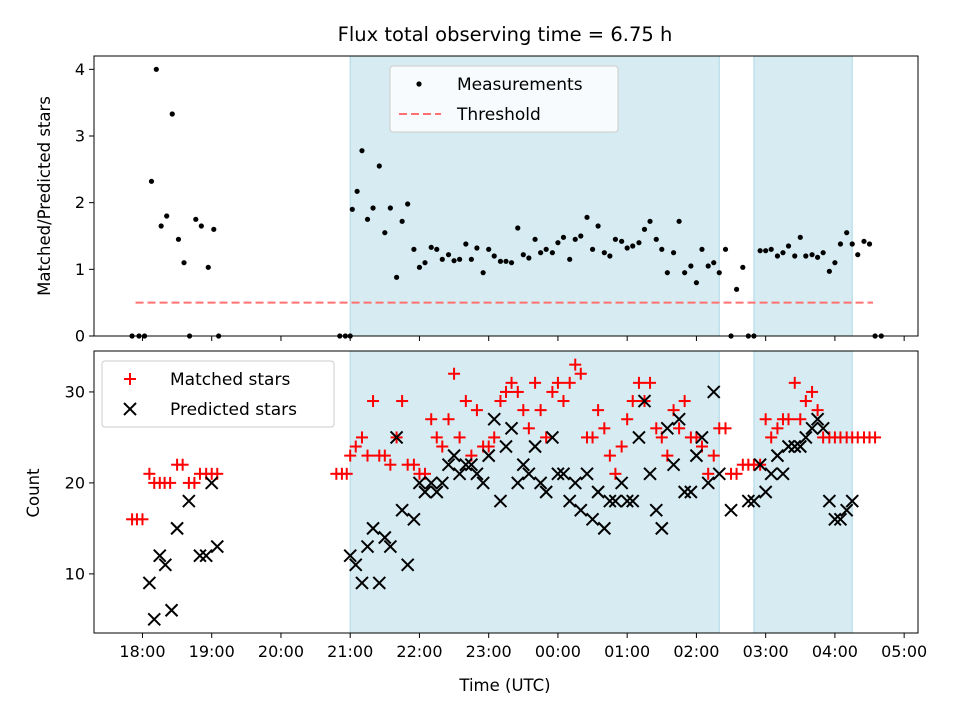 Image resolution: width=960 pixels, height=720 pixels. Describe the element at coordinates (80, 202) in the screenshot. I see `y-tick-label: 2` at that location.